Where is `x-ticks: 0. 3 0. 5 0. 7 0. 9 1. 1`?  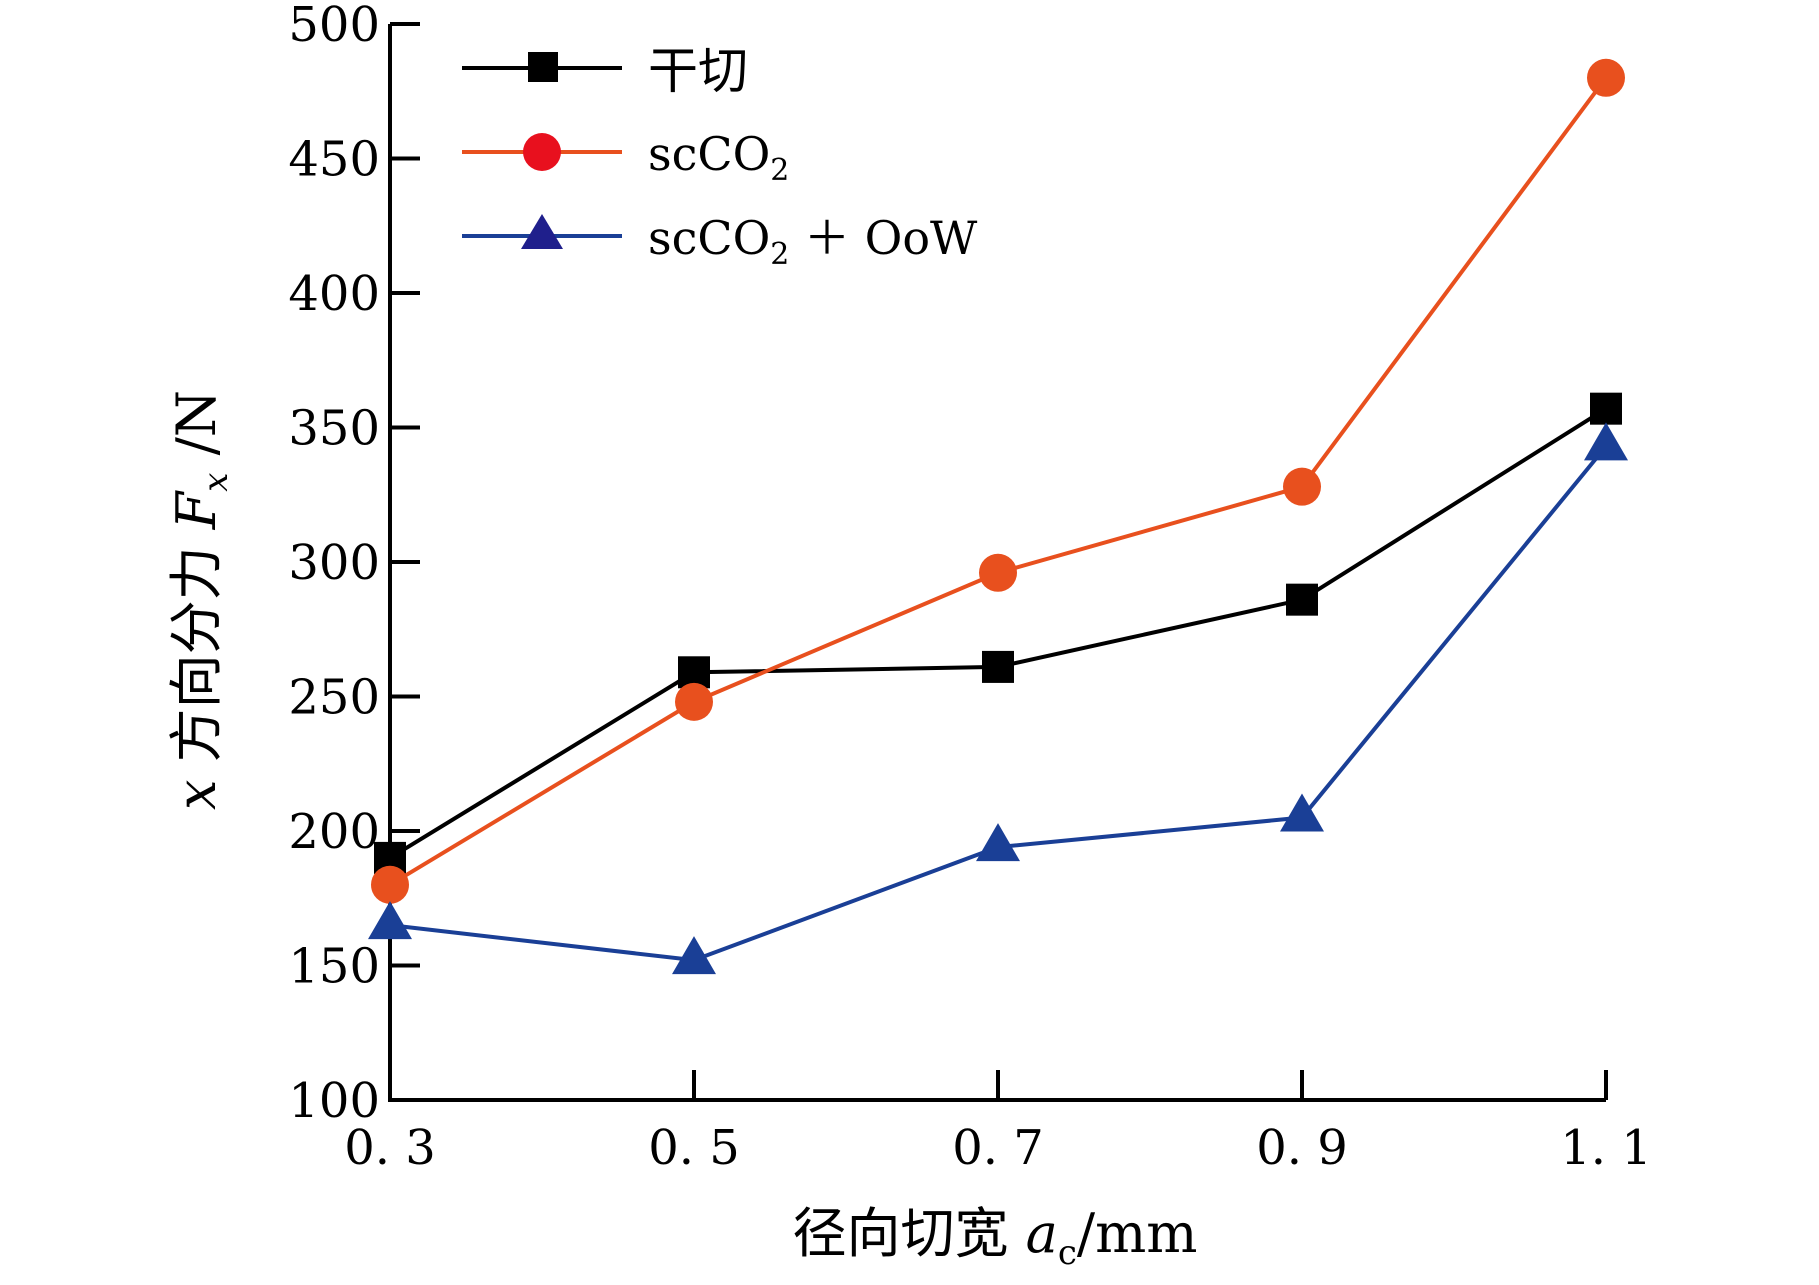
x-ticks: 0. 3 0. 5 0. 7 0. 9 1. 1 is located at coordinates (998, 1123).